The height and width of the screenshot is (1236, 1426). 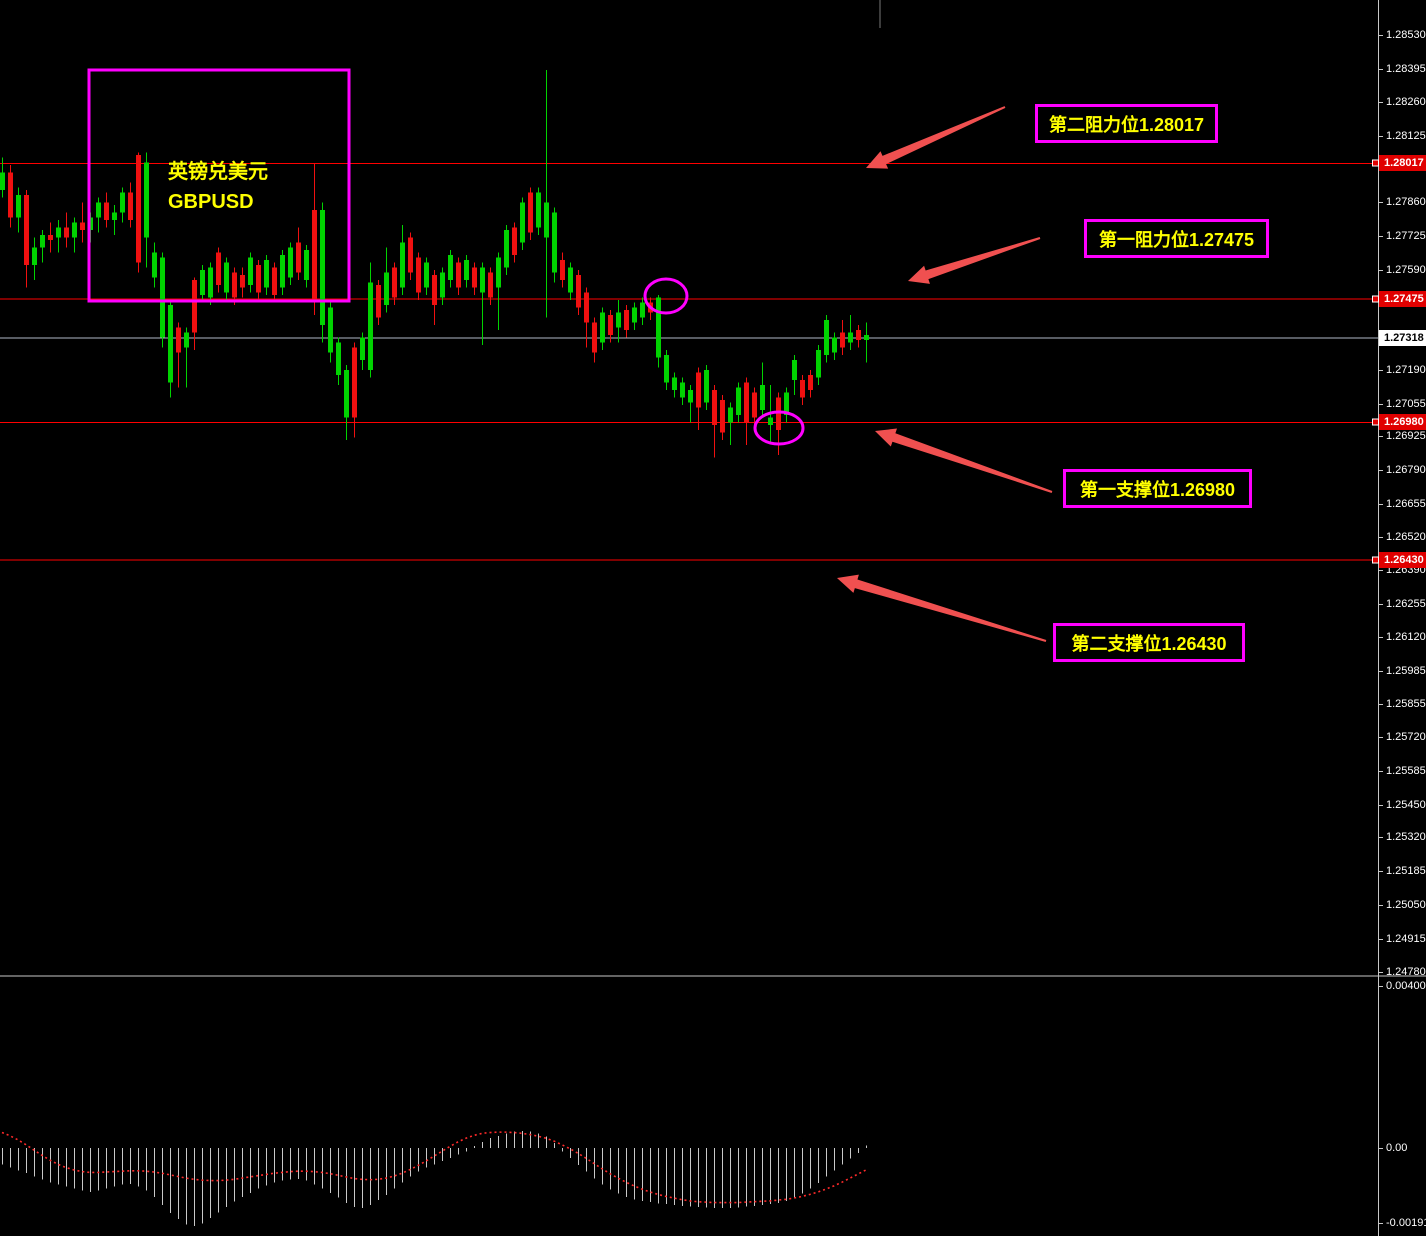 What do you see at coordinates (1375, 422) in the screenshot?
I see `level-marker-square` at bounding box center [1375, 422].